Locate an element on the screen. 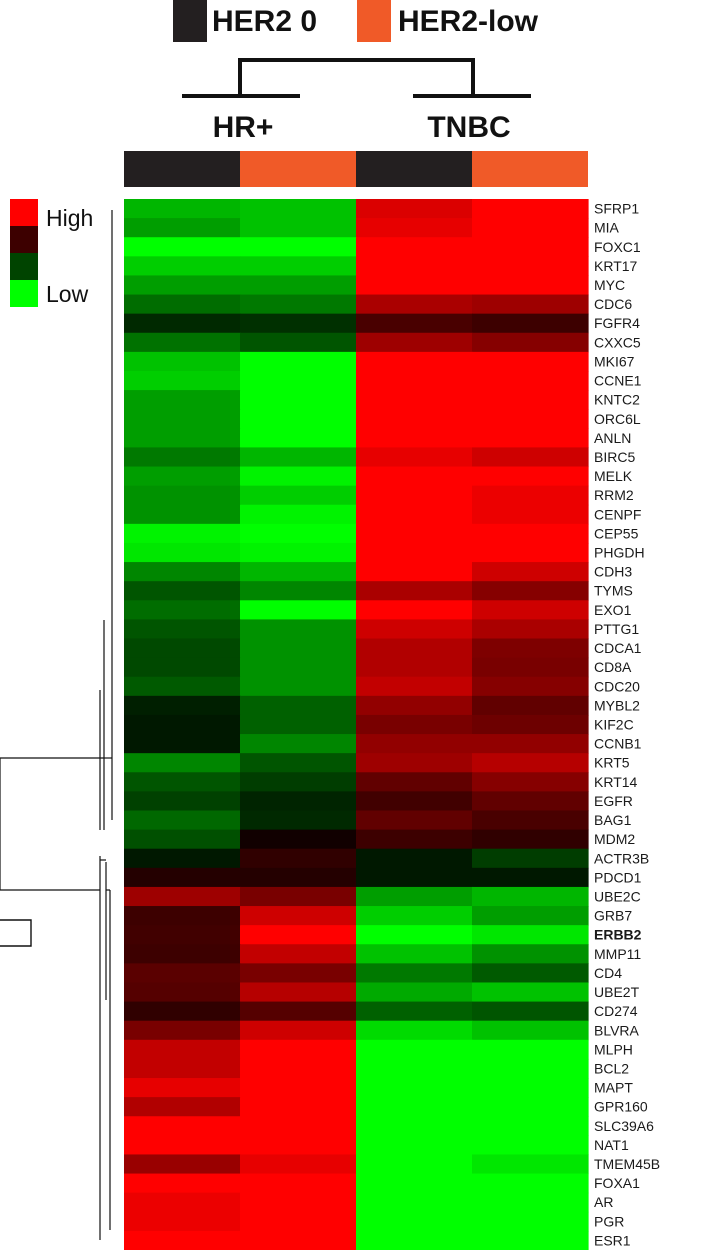  gene-label: MELK is located at coordinates (613, 476).